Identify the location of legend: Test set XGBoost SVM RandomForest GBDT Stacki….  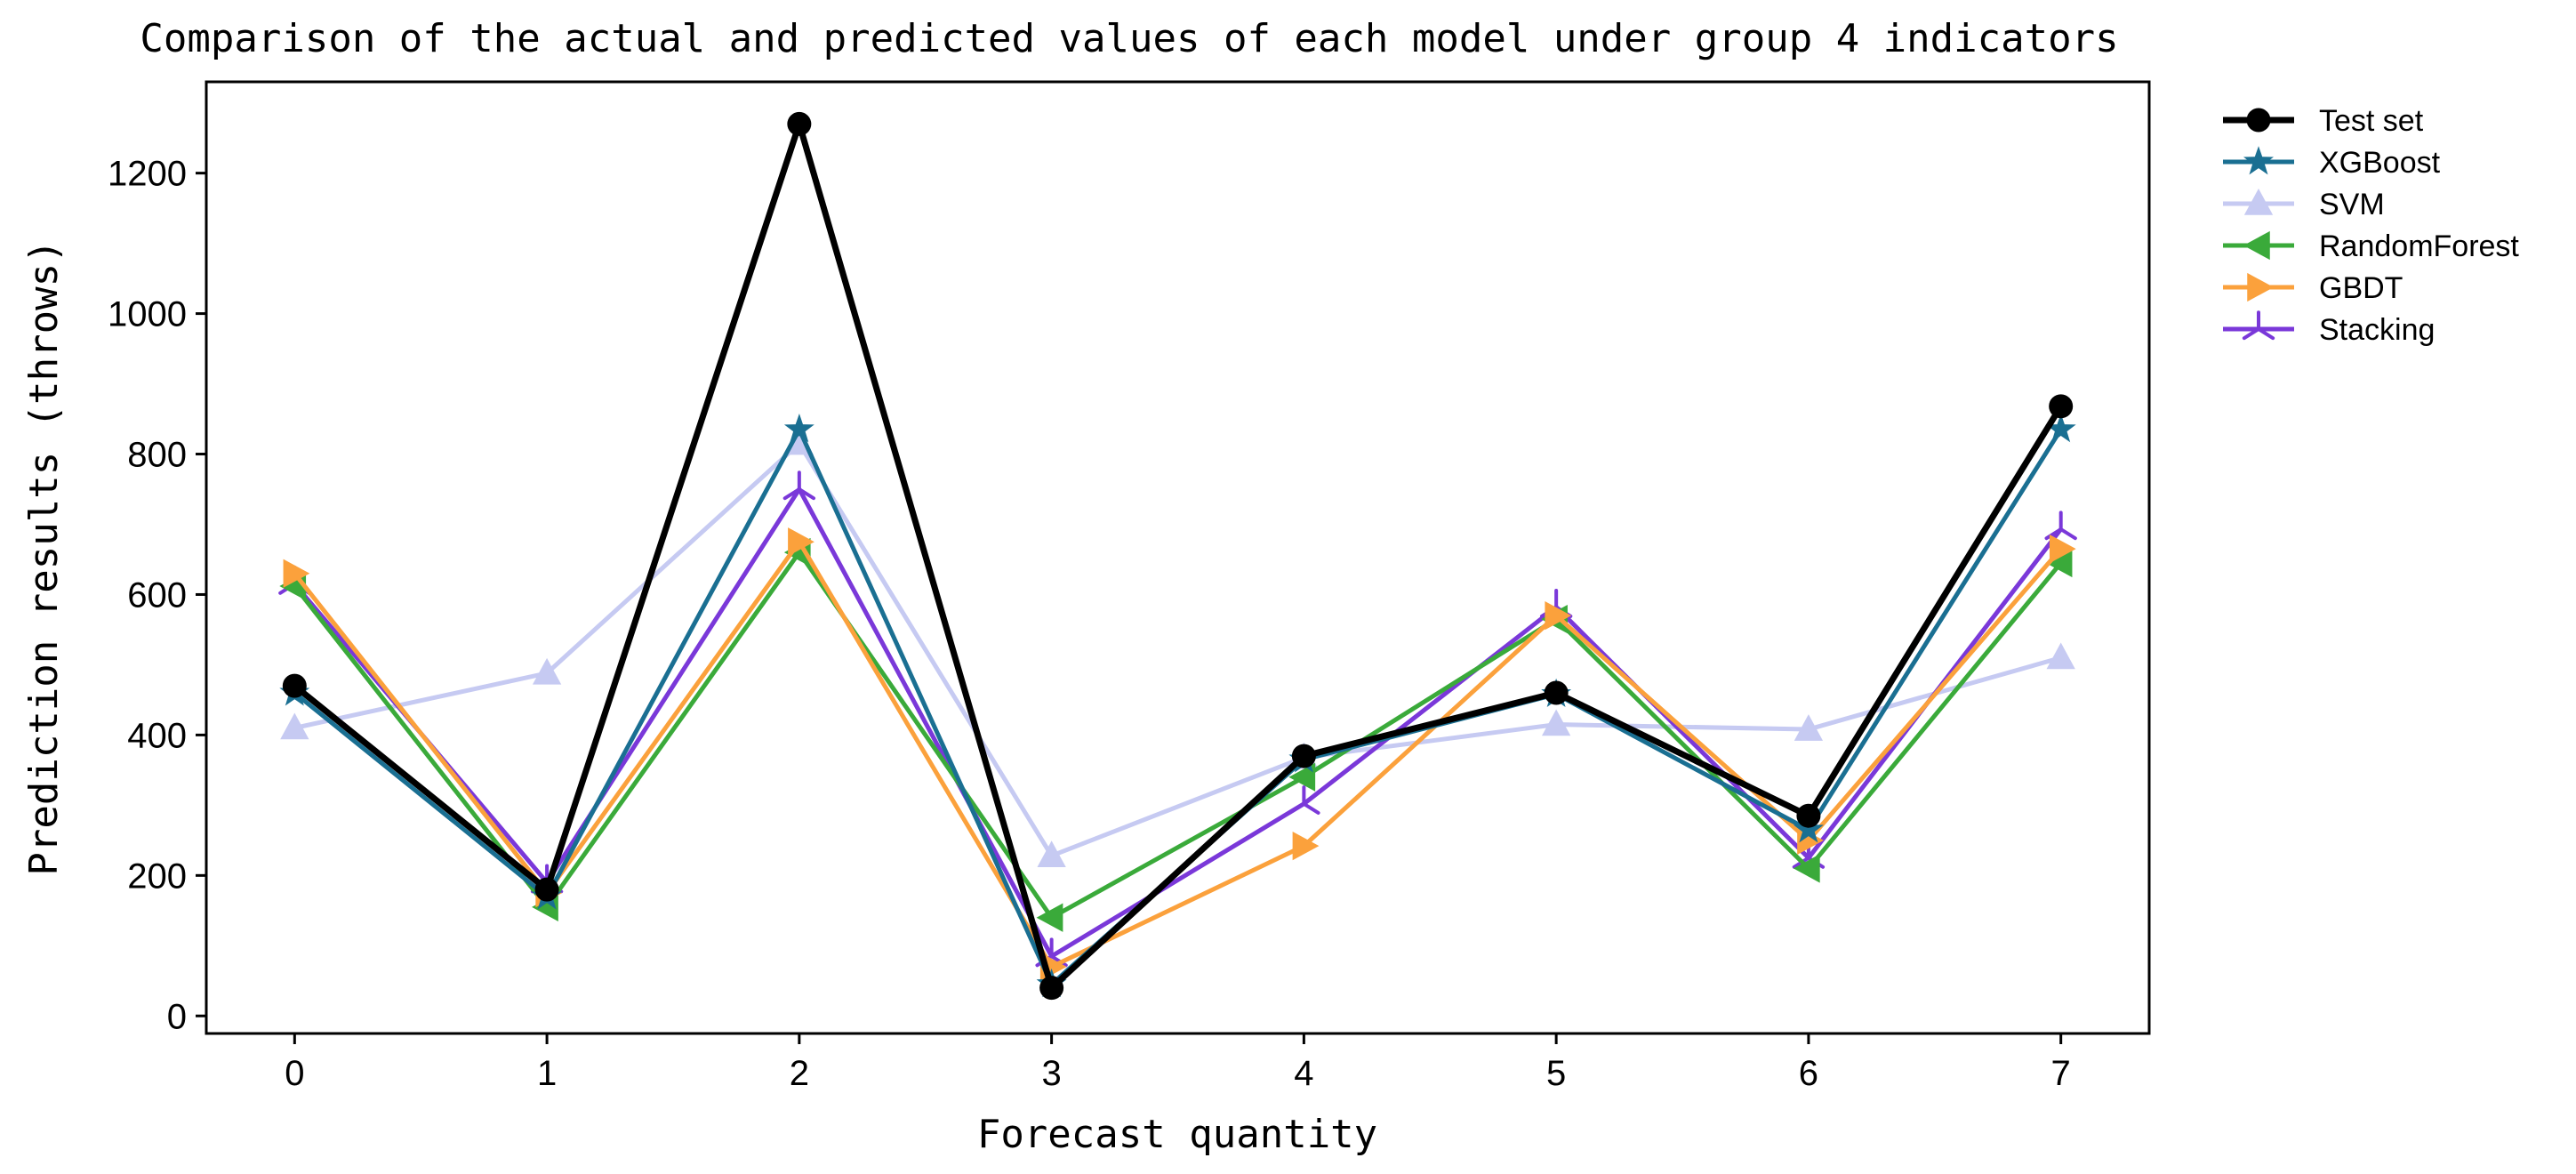
(2371, 225).